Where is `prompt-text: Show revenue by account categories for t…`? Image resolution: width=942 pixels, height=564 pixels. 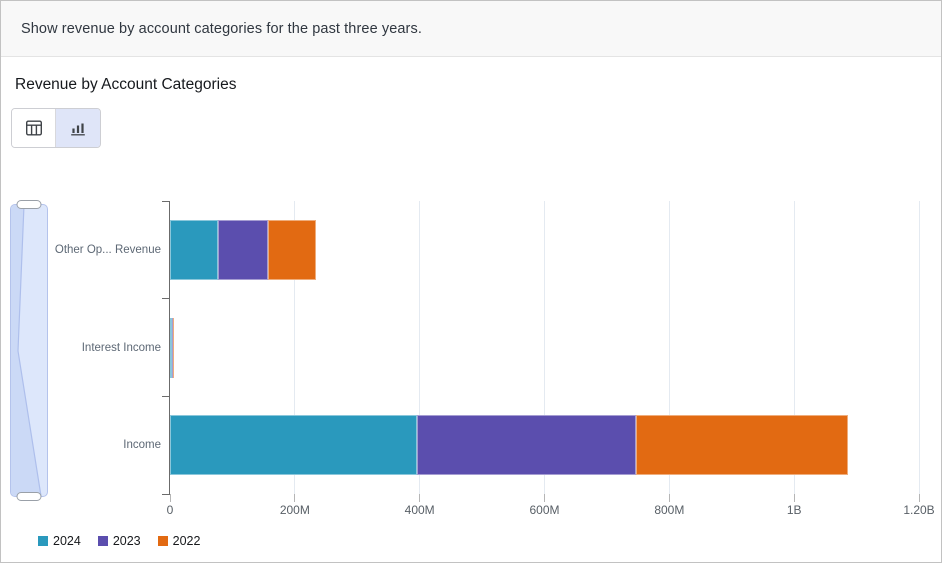 prompt-text: Show revenue by account categories for t… is located at coordinates (221, 28).